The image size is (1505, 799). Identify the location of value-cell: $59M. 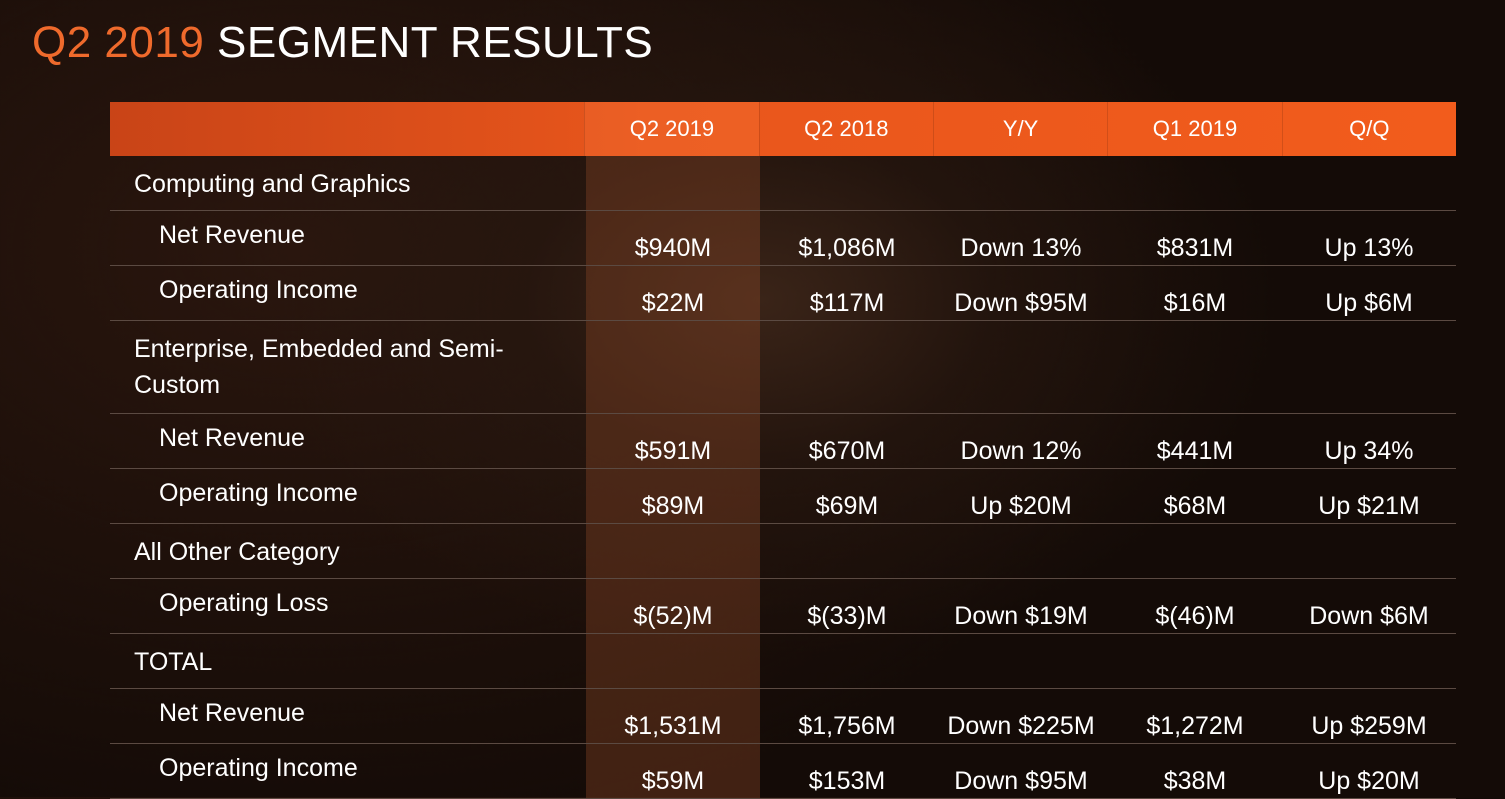
(673, 771).